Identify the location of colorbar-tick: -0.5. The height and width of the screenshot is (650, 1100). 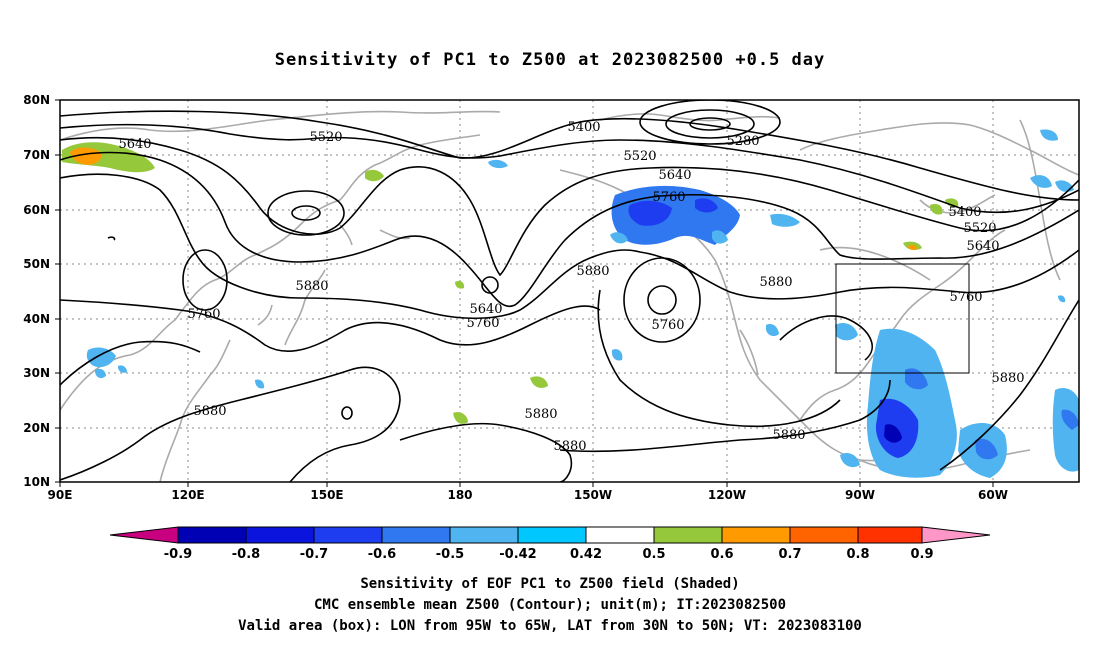
(450, 554).